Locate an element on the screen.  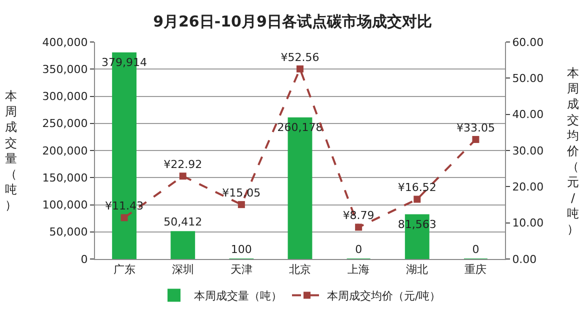
y-tick-label: 100,000 is located at coordinates (65, 205).